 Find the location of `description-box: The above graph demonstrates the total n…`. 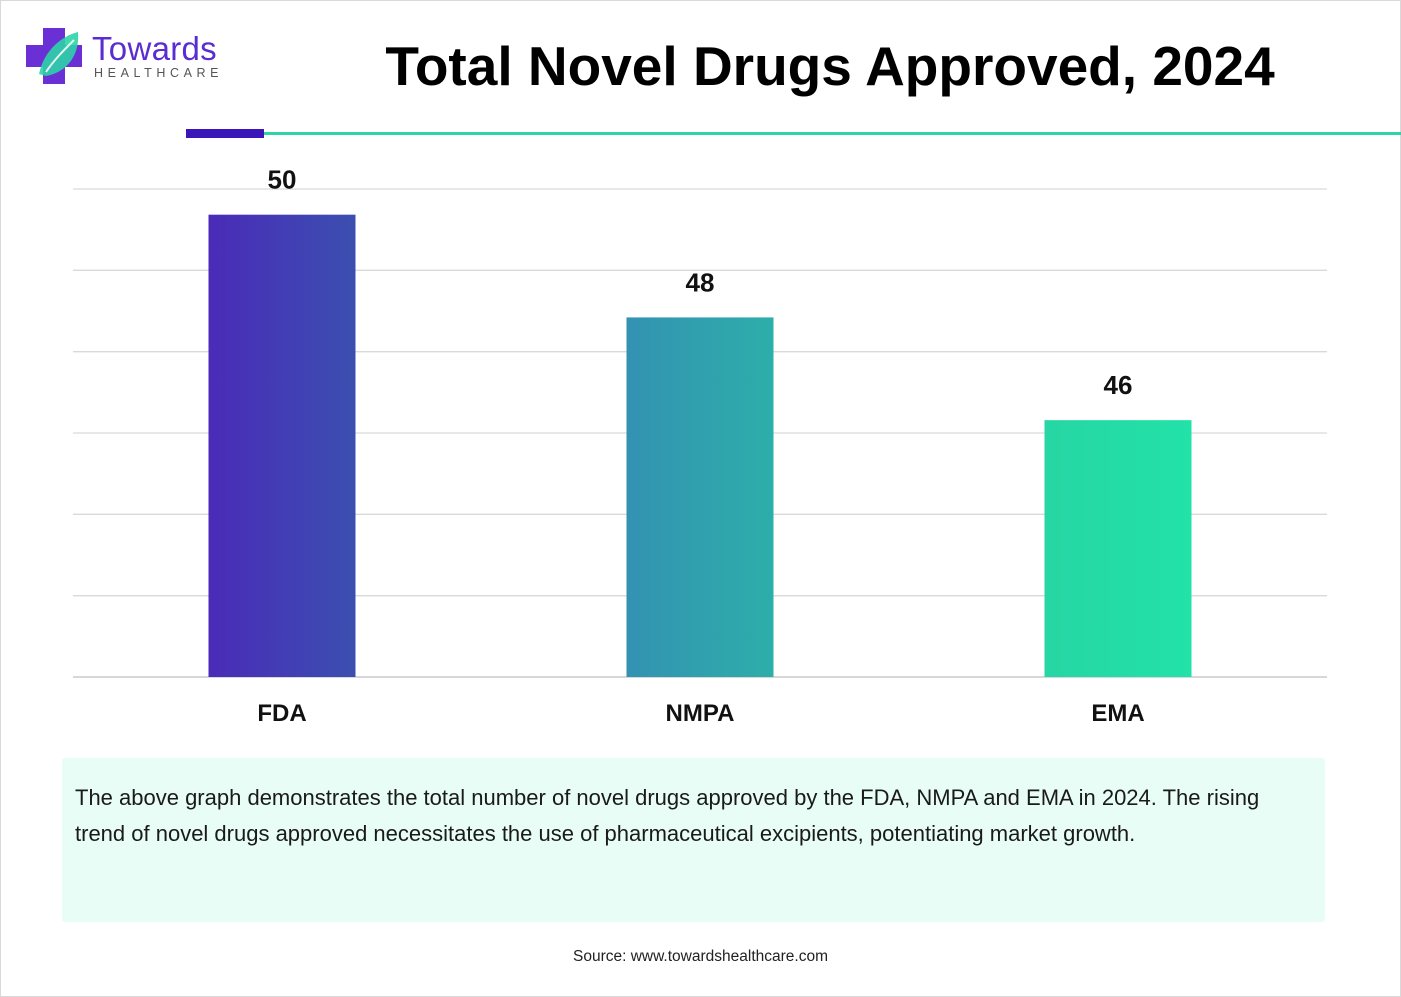

description-box: The above graph demonstrates the total n… is located at coordinates (693, 840).